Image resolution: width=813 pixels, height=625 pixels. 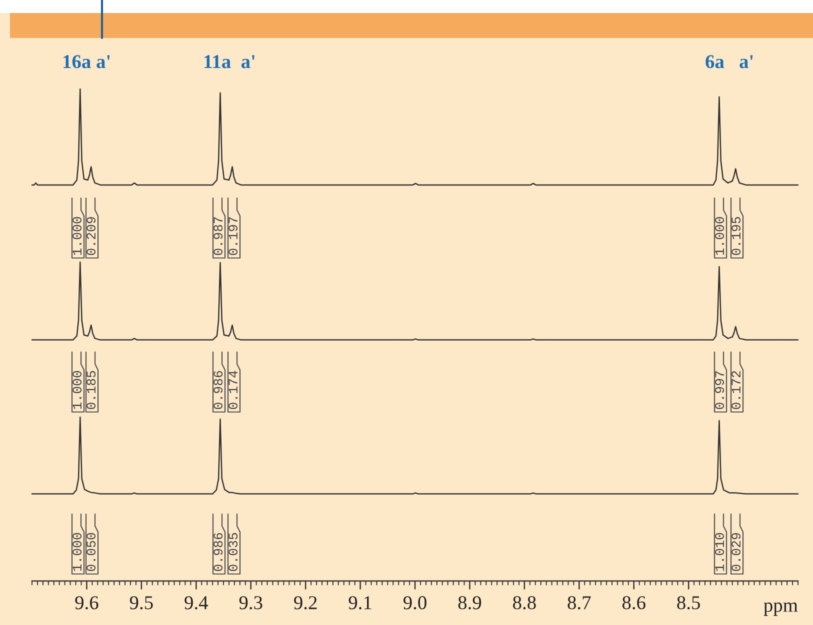 What do you see at coordinates (414, 603) in the screenshot?
I see `x-tick-label: 9.0` at bounding box center [414, 603].